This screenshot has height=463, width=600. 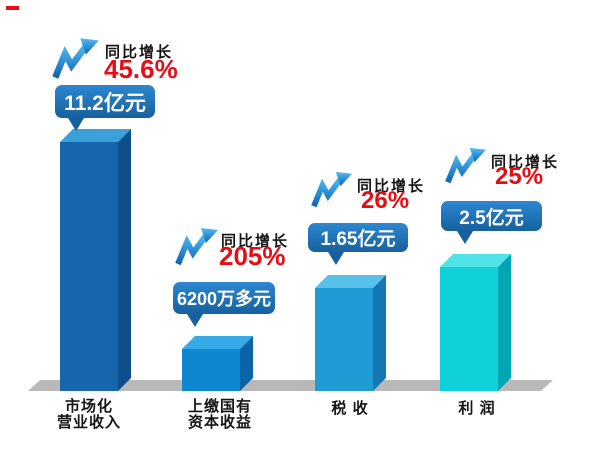 I want to click on value-bubble: 6200万多元, so click(x=224, y=304).